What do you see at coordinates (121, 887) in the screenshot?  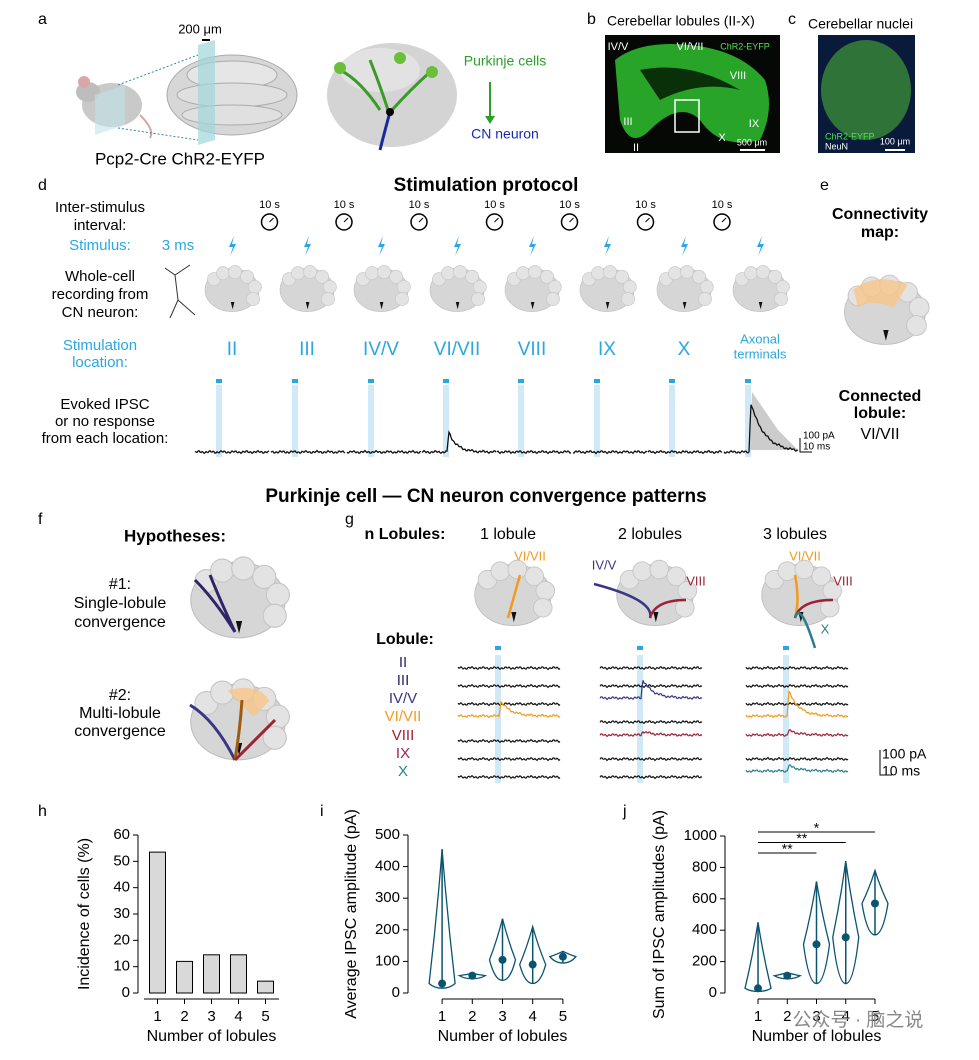 I see `y-tick-label: 40` at bounding box center [121, 887].